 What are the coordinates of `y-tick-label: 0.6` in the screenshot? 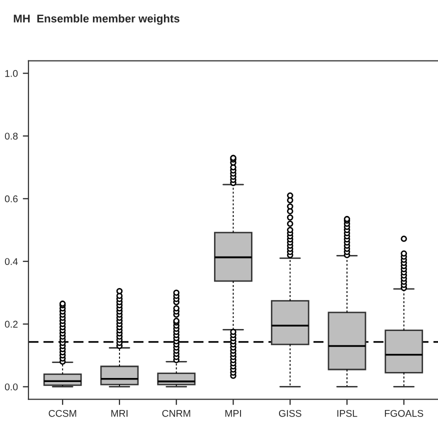 It's located at (11, 198).